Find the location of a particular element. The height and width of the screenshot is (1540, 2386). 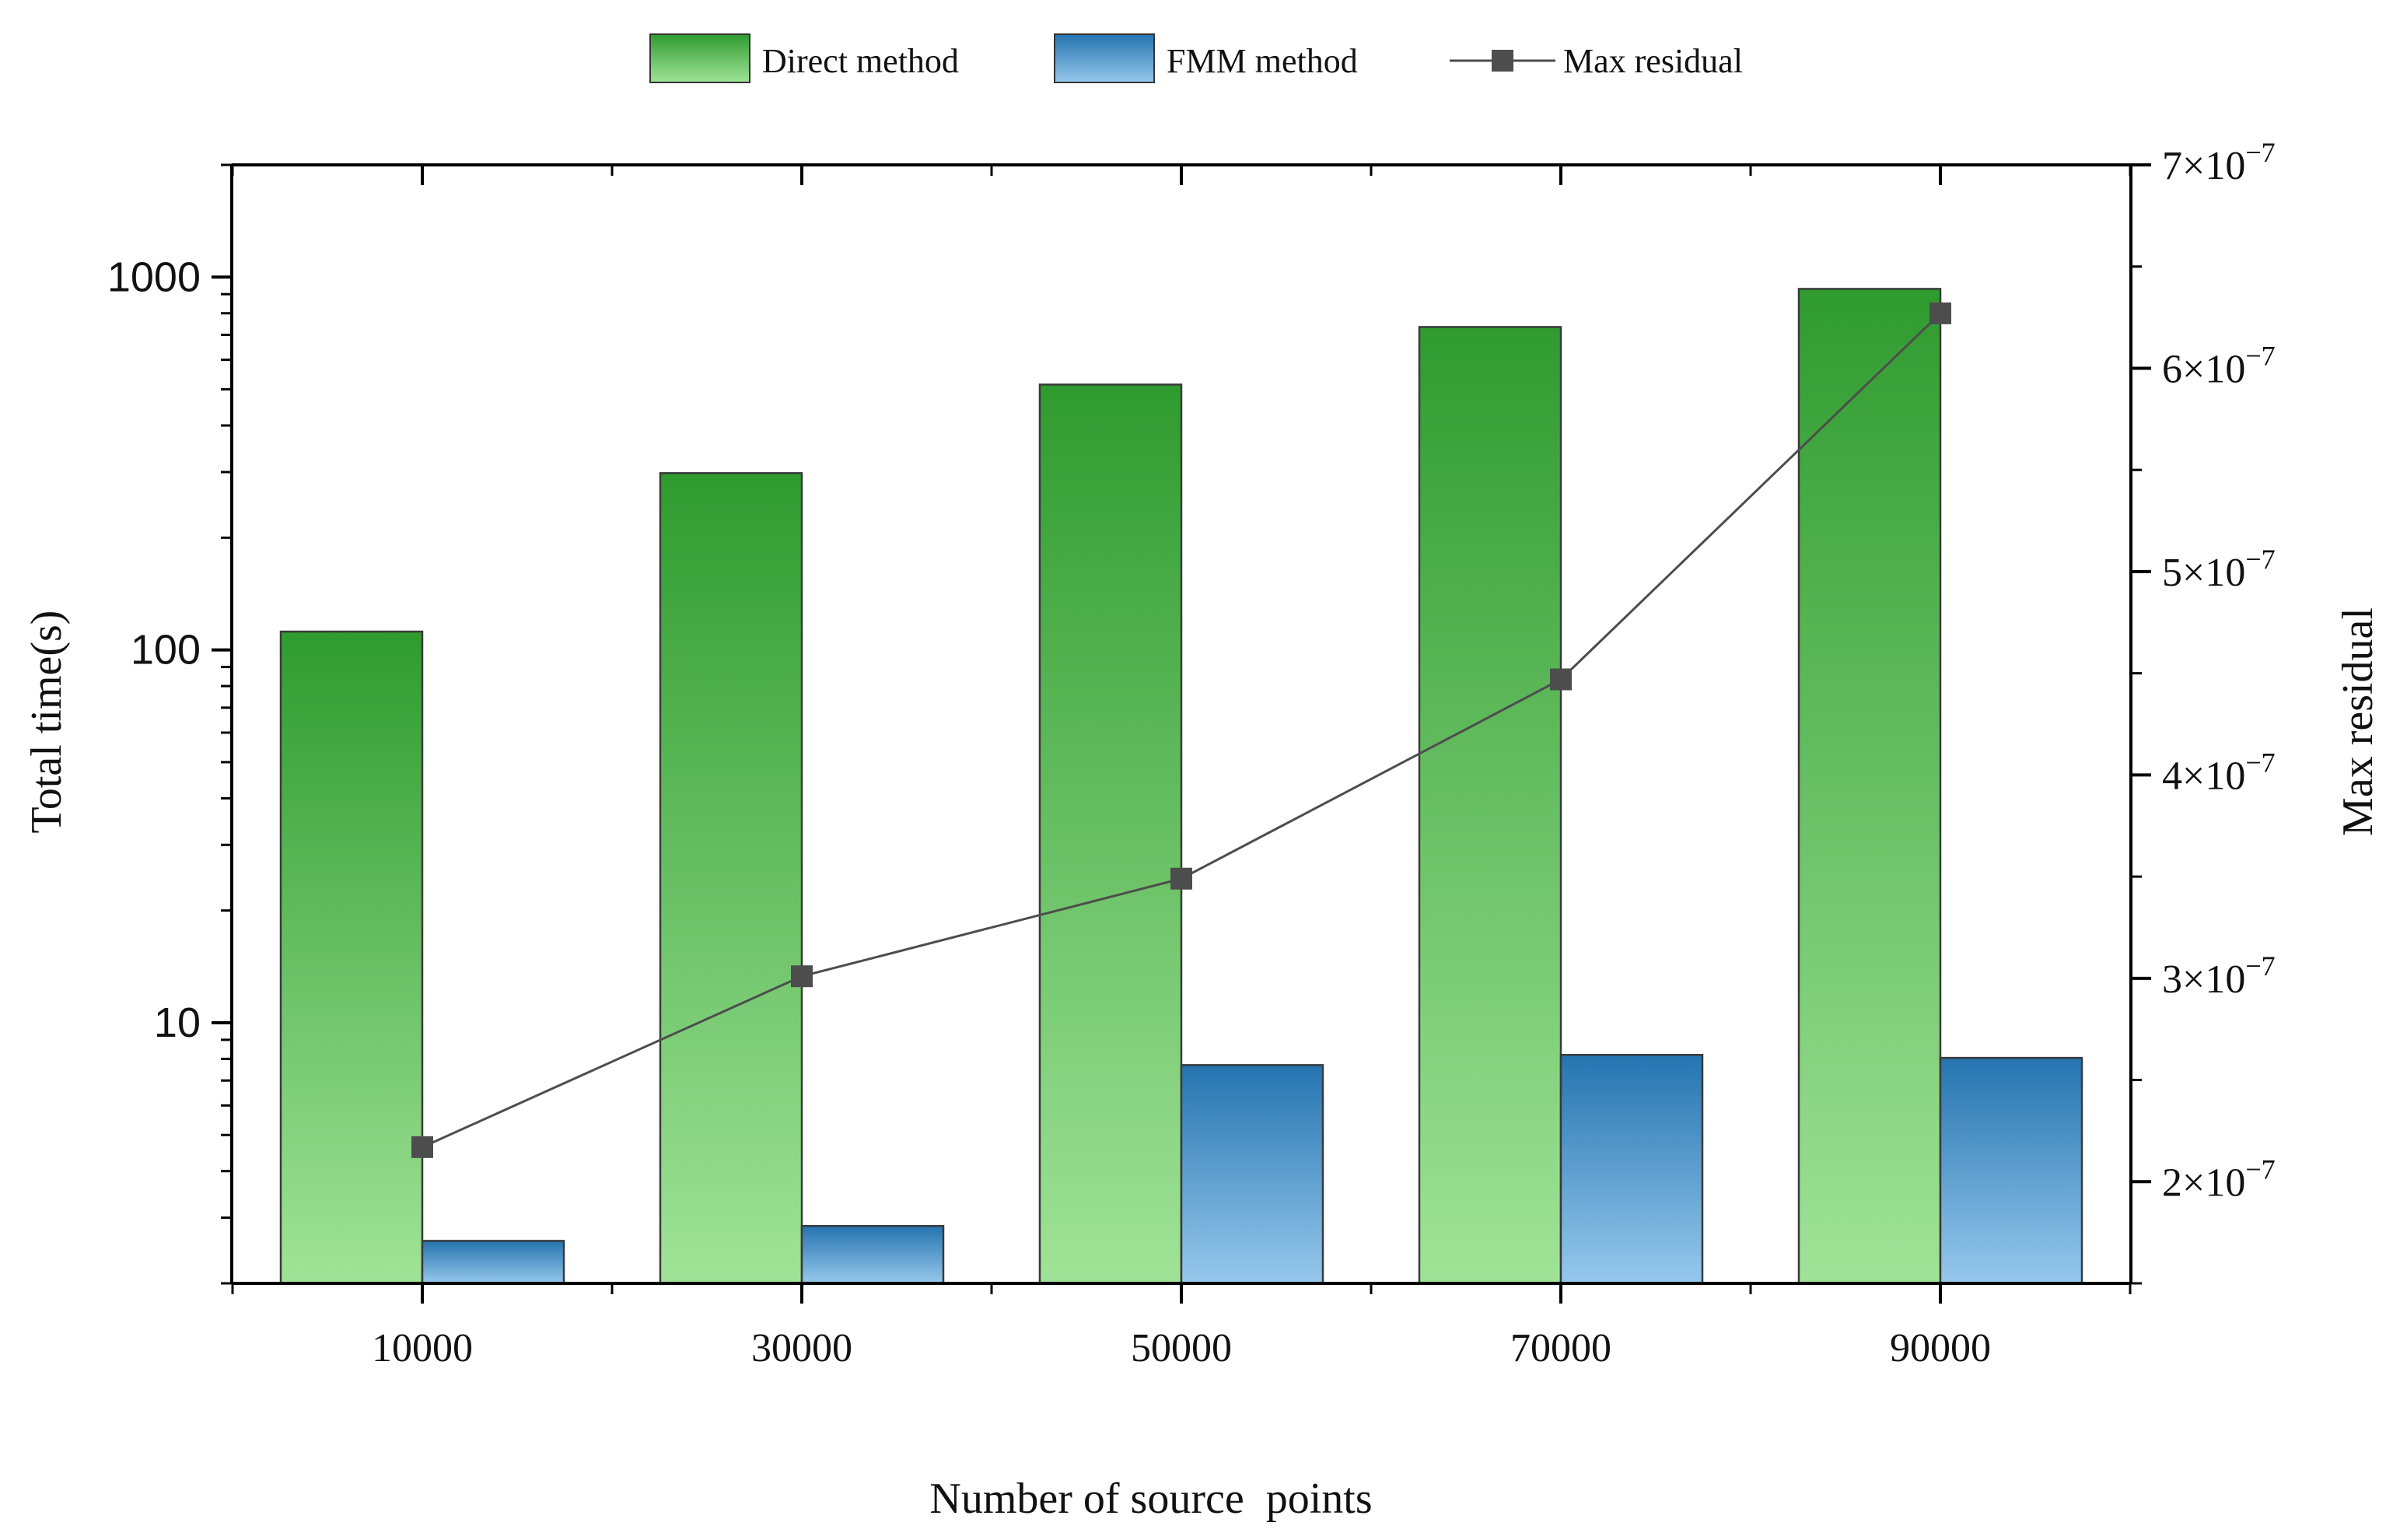

y-axis-title: Total time(s) is located at coordinates (47, 722).